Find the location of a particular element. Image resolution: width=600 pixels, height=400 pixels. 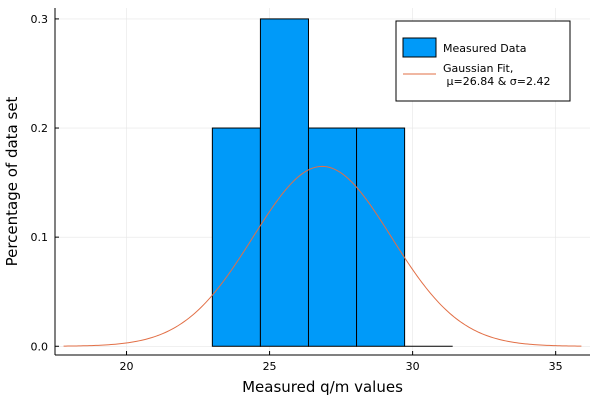

x-tick-label: 25 is located at coordinates (270, 366).